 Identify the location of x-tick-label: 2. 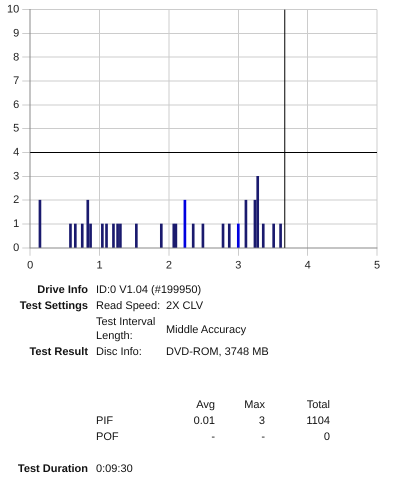
(169, 265).